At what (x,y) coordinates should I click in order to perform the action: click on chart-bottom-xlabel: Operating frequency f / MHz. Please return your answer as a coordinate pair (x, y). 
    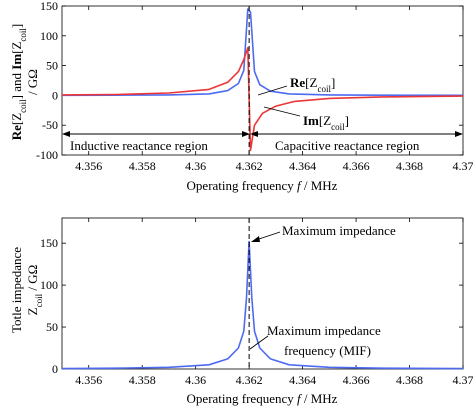
    Looking at the image, I should click on (262, 398).